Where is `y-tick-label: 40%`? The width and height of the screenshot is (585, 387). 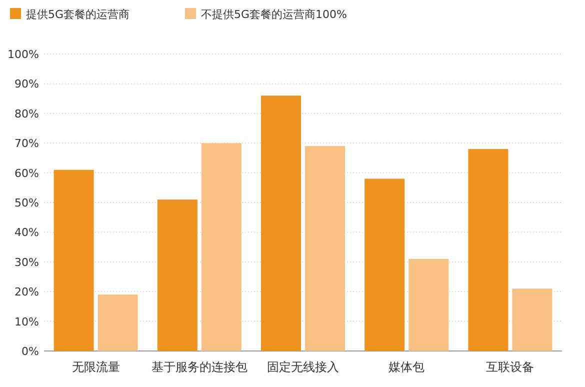
y-tick-label: 40% is located at coordinates (26, 233).